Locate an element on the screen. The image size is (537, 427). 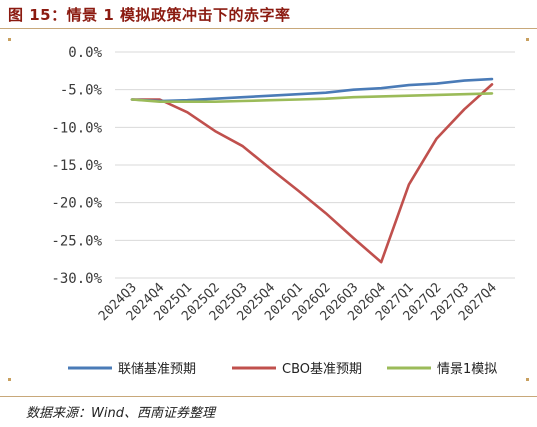
y-tick-label: -5.0% is located at coordinates (81, 91).